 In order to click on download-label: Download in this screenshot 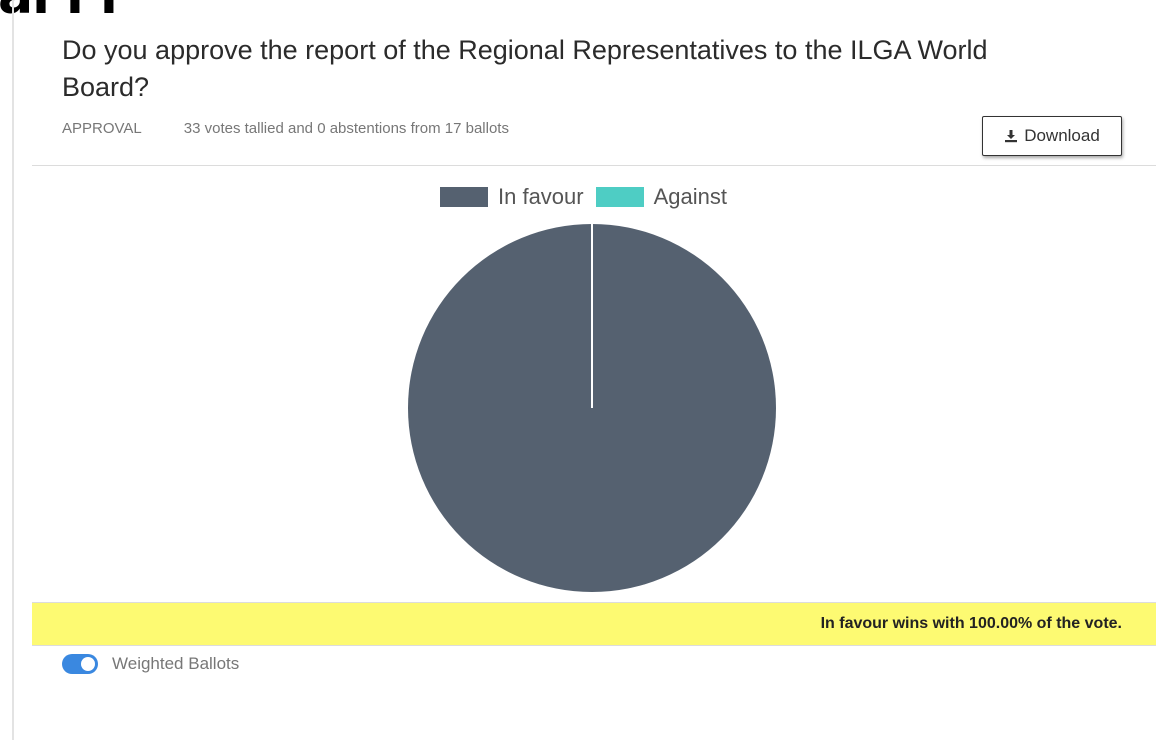, I will do `click(1062, 135)`.